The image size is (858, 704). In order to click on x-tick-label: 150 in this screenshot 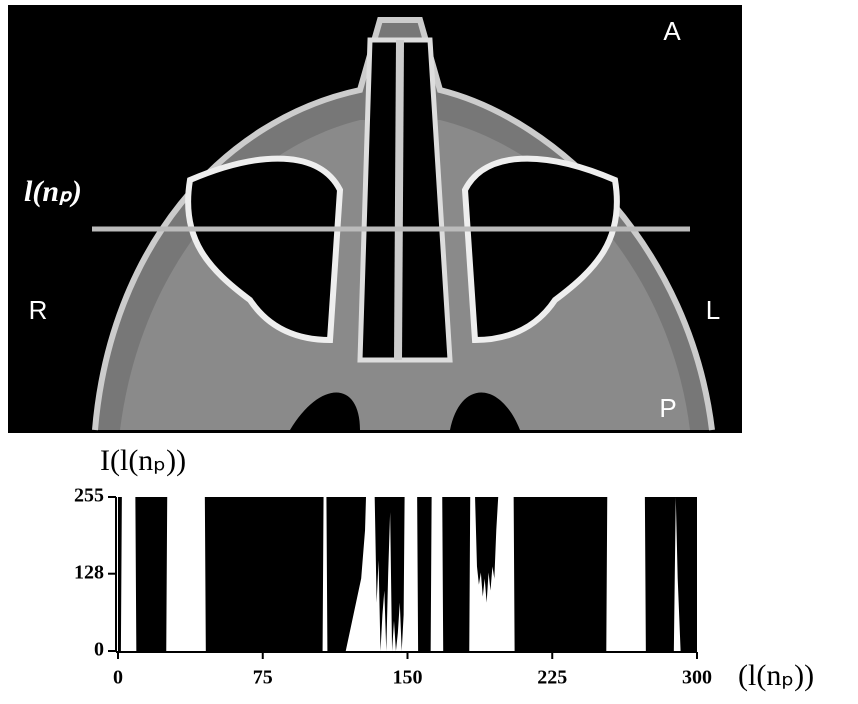, I will do `click(408, 678)`.